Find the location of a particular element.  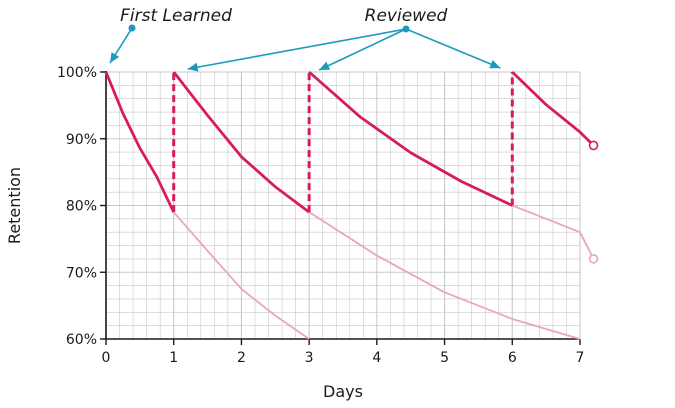

y-tick-label: 80% is located at coordinates (81, 207).